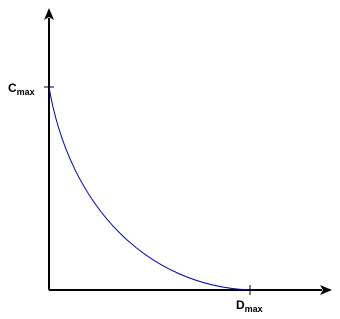 This screenshot has width=340, height=319. Describe the element at coordinates (49, 14) in the screenshot. I see `y-axis-arrow` at that location.